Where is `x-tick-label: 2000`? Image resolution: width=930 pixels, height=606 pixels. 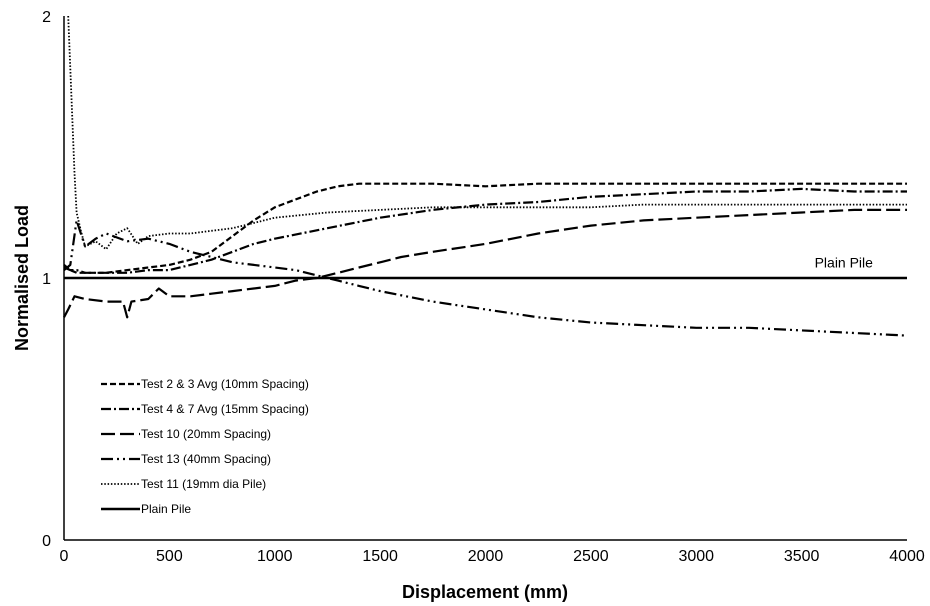
x-tick-label: 2000 is located at coordinates (486, 556).